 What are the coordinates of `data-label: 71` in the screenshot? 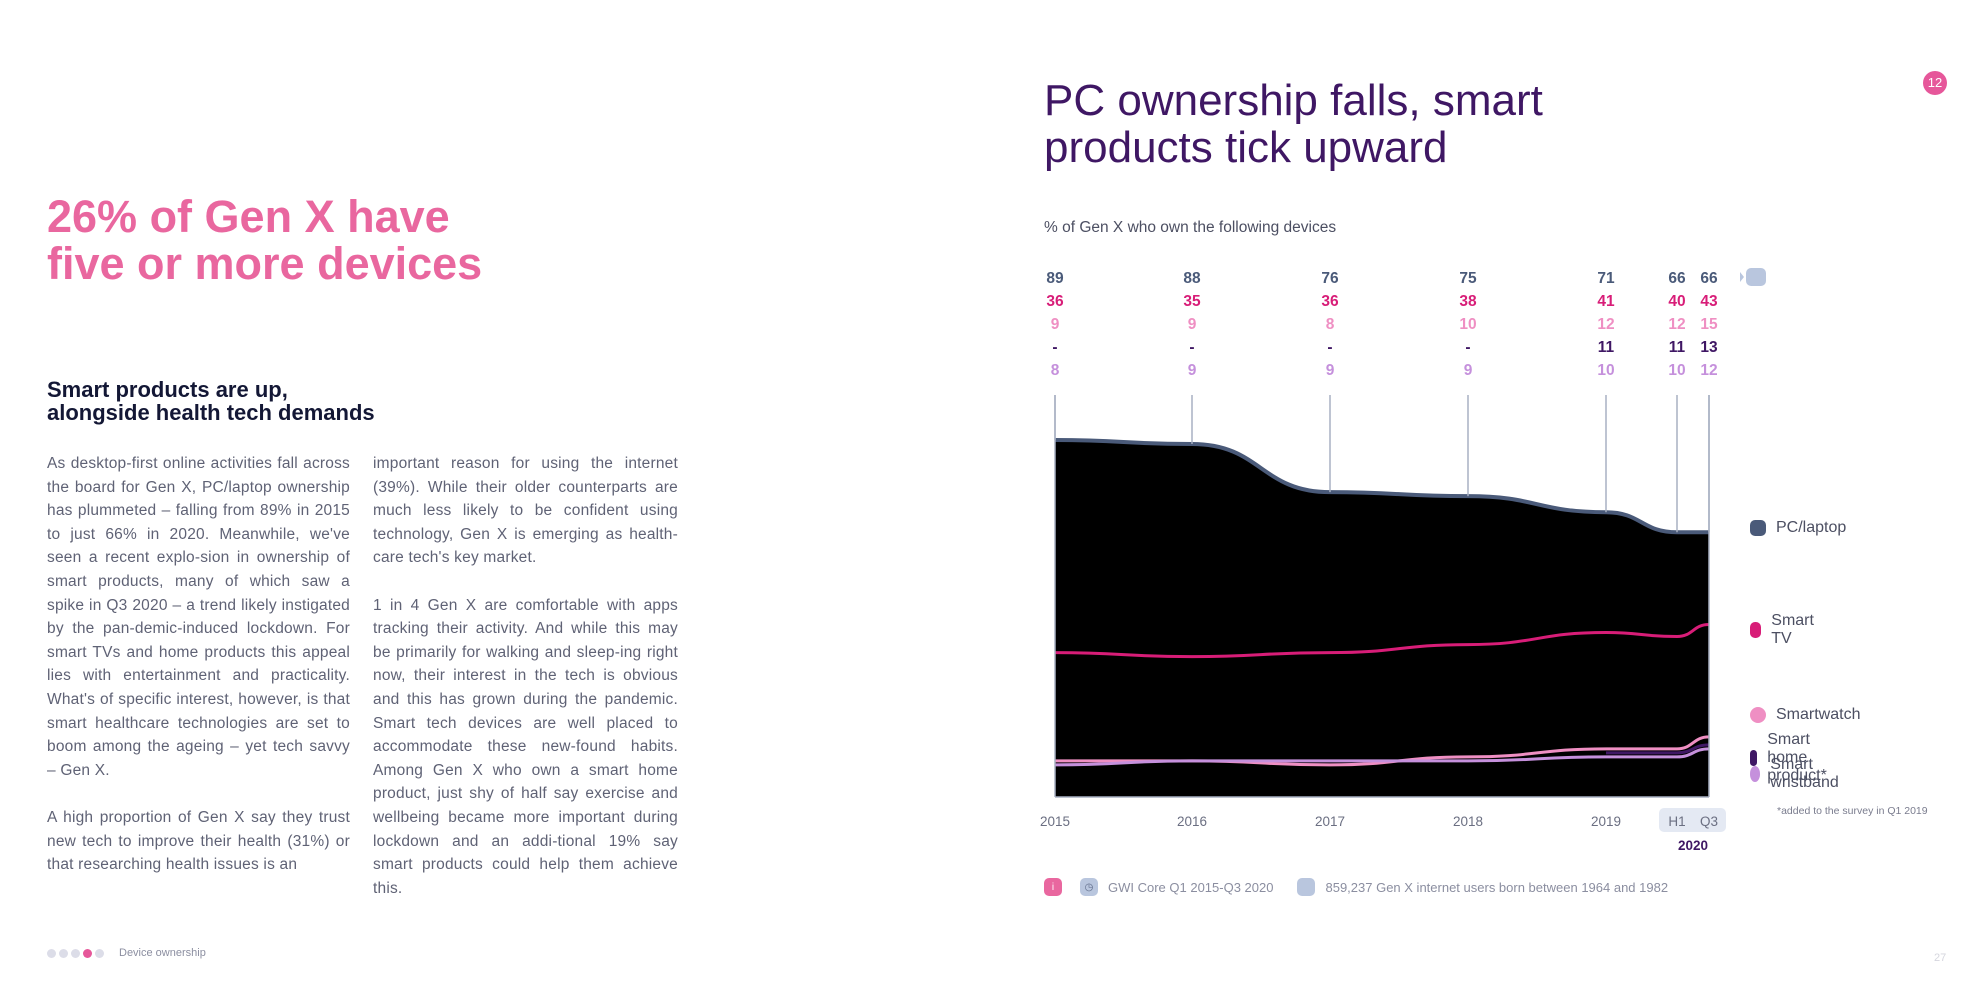 It's located at (1606, 278).